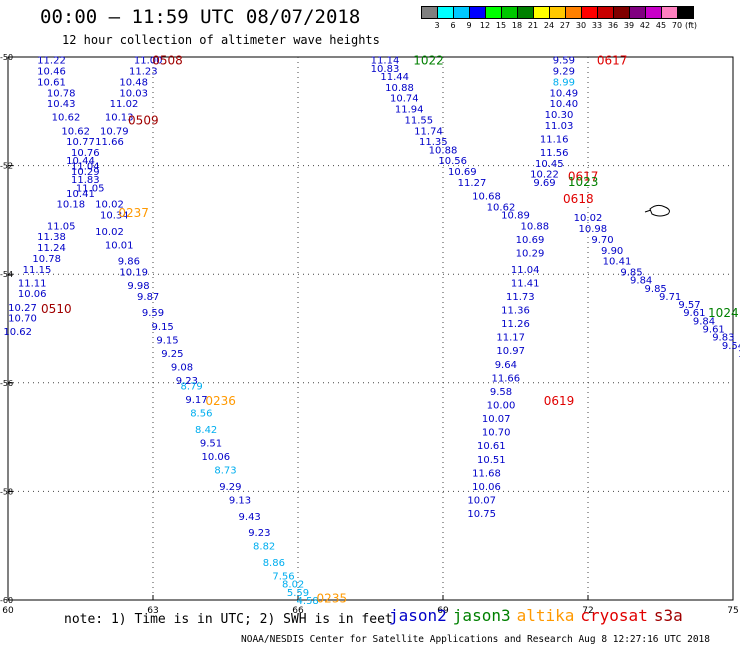 This screenshot has height=650, width=740. I want to click on swh-value-cryosat: 10.97, so click(510, 351).